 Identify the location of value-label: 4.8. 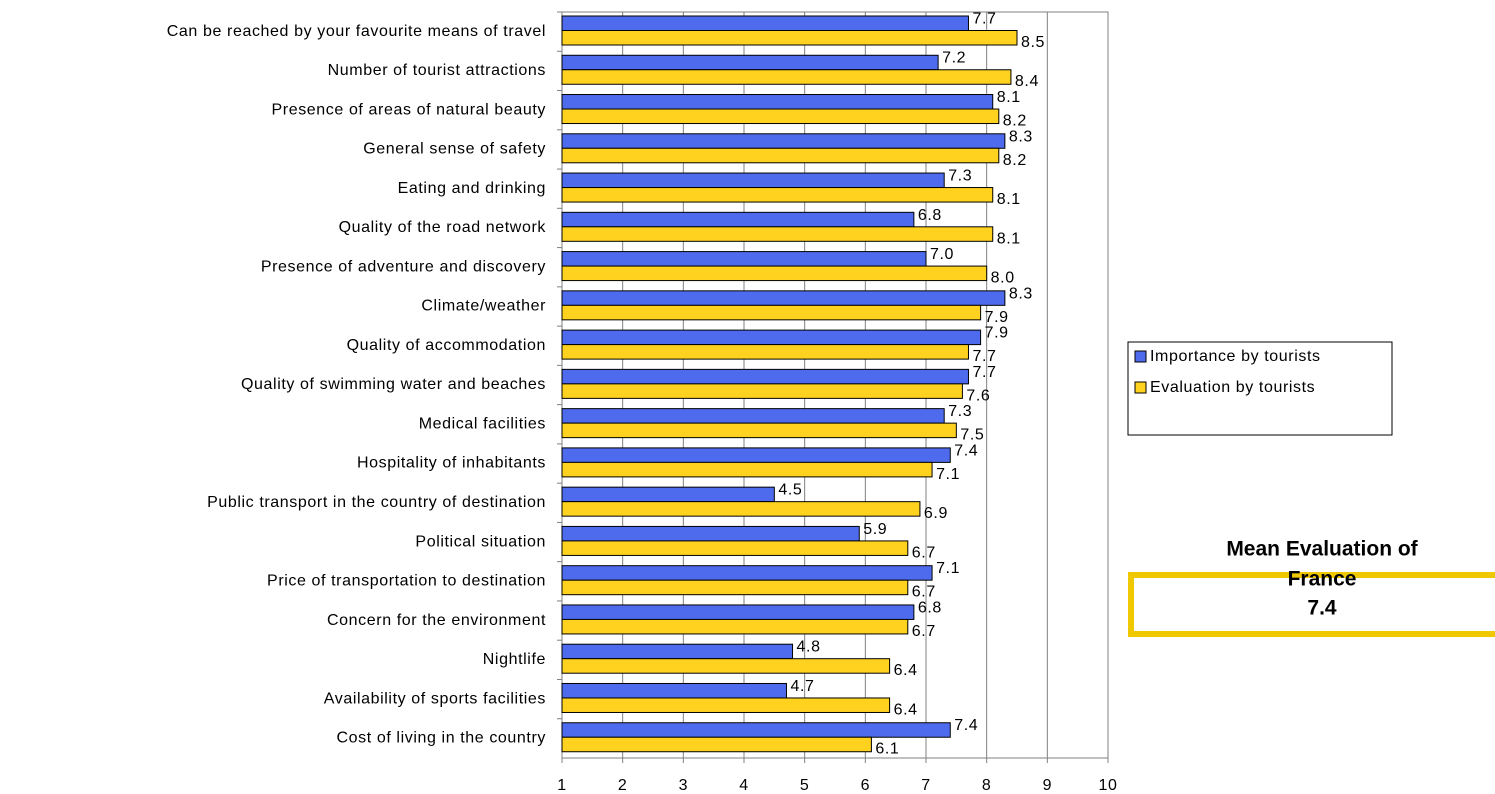
(809, 647).